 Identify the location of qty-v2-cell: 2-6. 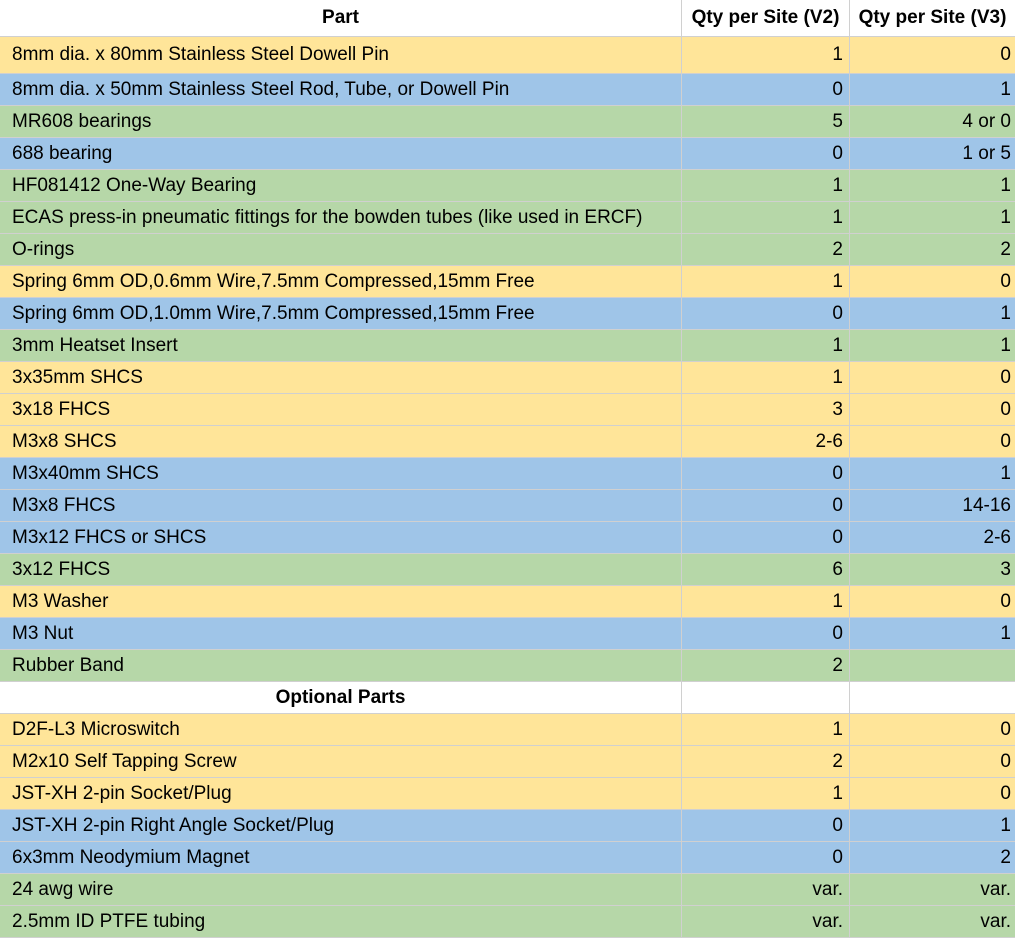
(766, 442).